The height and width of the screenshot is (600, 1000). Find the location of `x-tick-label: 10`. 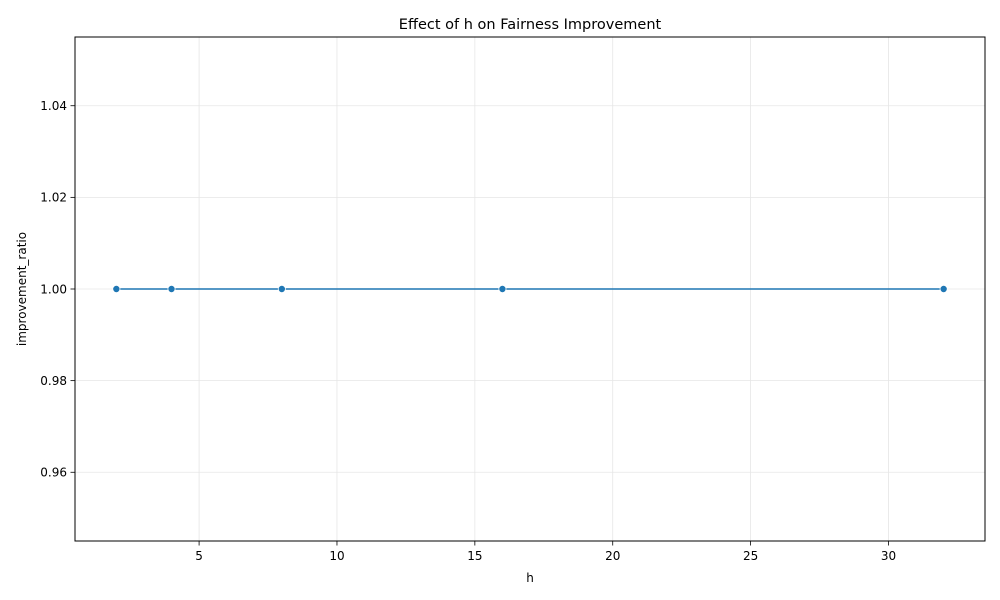

x-tick-label: 10 is located at coordinates (336, 556).